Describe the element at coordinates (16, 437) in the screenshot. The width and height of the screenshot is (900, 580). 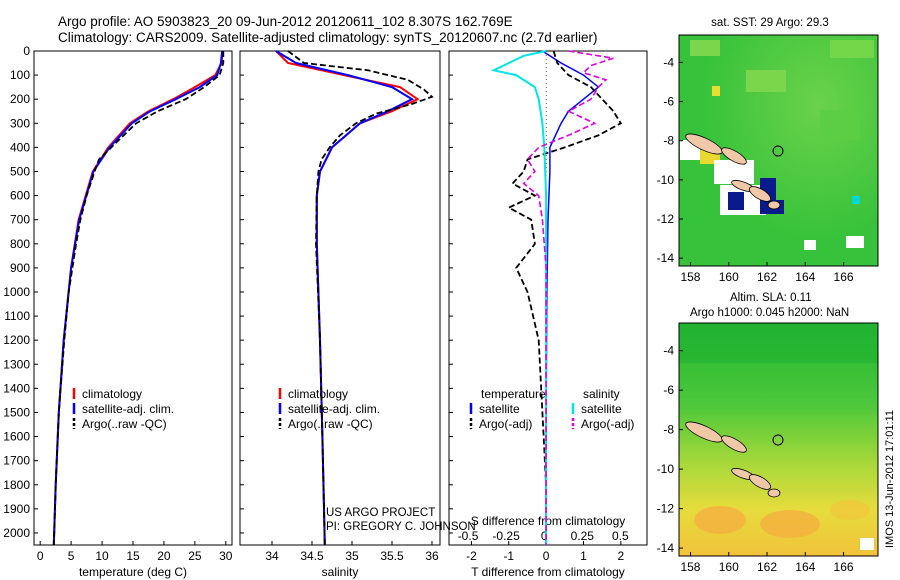
I see `depth-tick-label: 1600` at that location.